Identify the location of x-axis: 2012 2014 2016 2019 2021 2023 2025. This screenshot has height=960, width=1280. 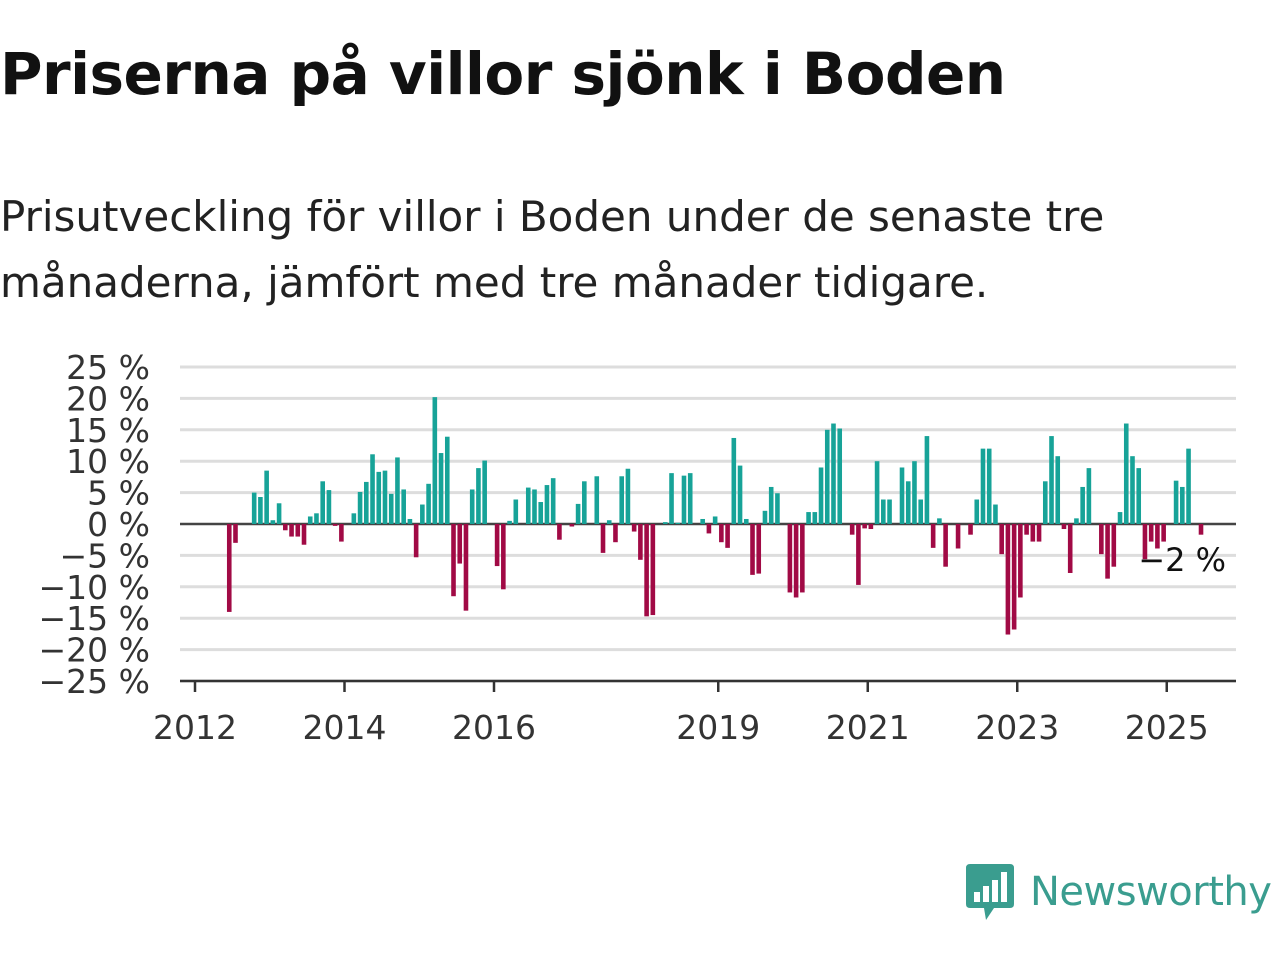
(694, 713).